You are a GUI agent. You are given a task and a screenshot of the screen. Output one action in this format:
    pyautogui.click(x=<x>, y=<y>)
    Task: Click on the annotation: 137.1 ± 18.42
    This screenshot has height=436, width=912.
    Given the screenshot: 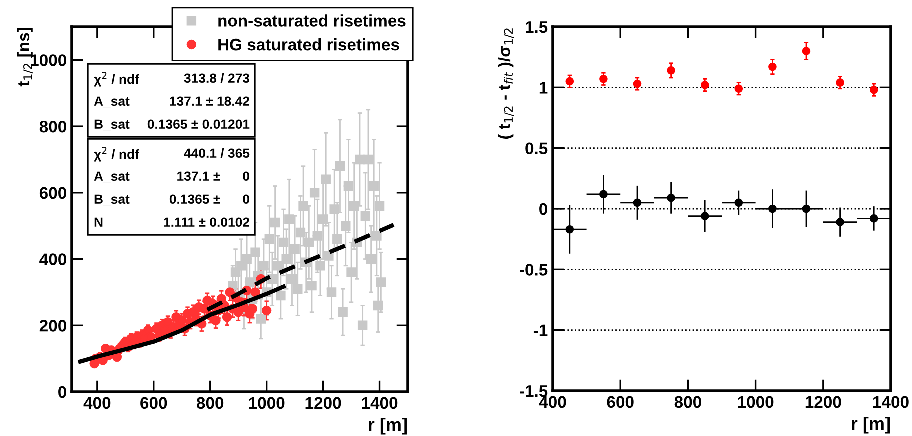 What is the action you would take?
    pyautogui.click(x=210, y=101)
    